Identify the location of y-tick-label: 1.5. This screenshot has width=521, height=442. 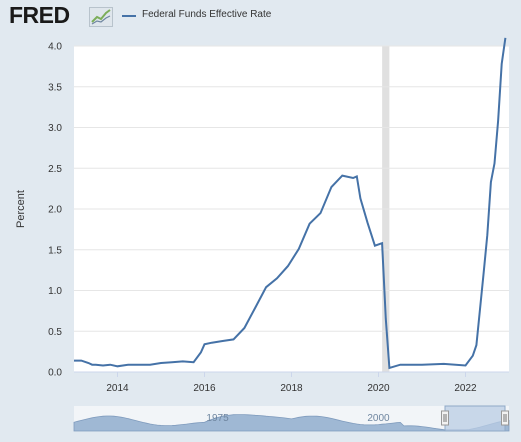
(55, 250).